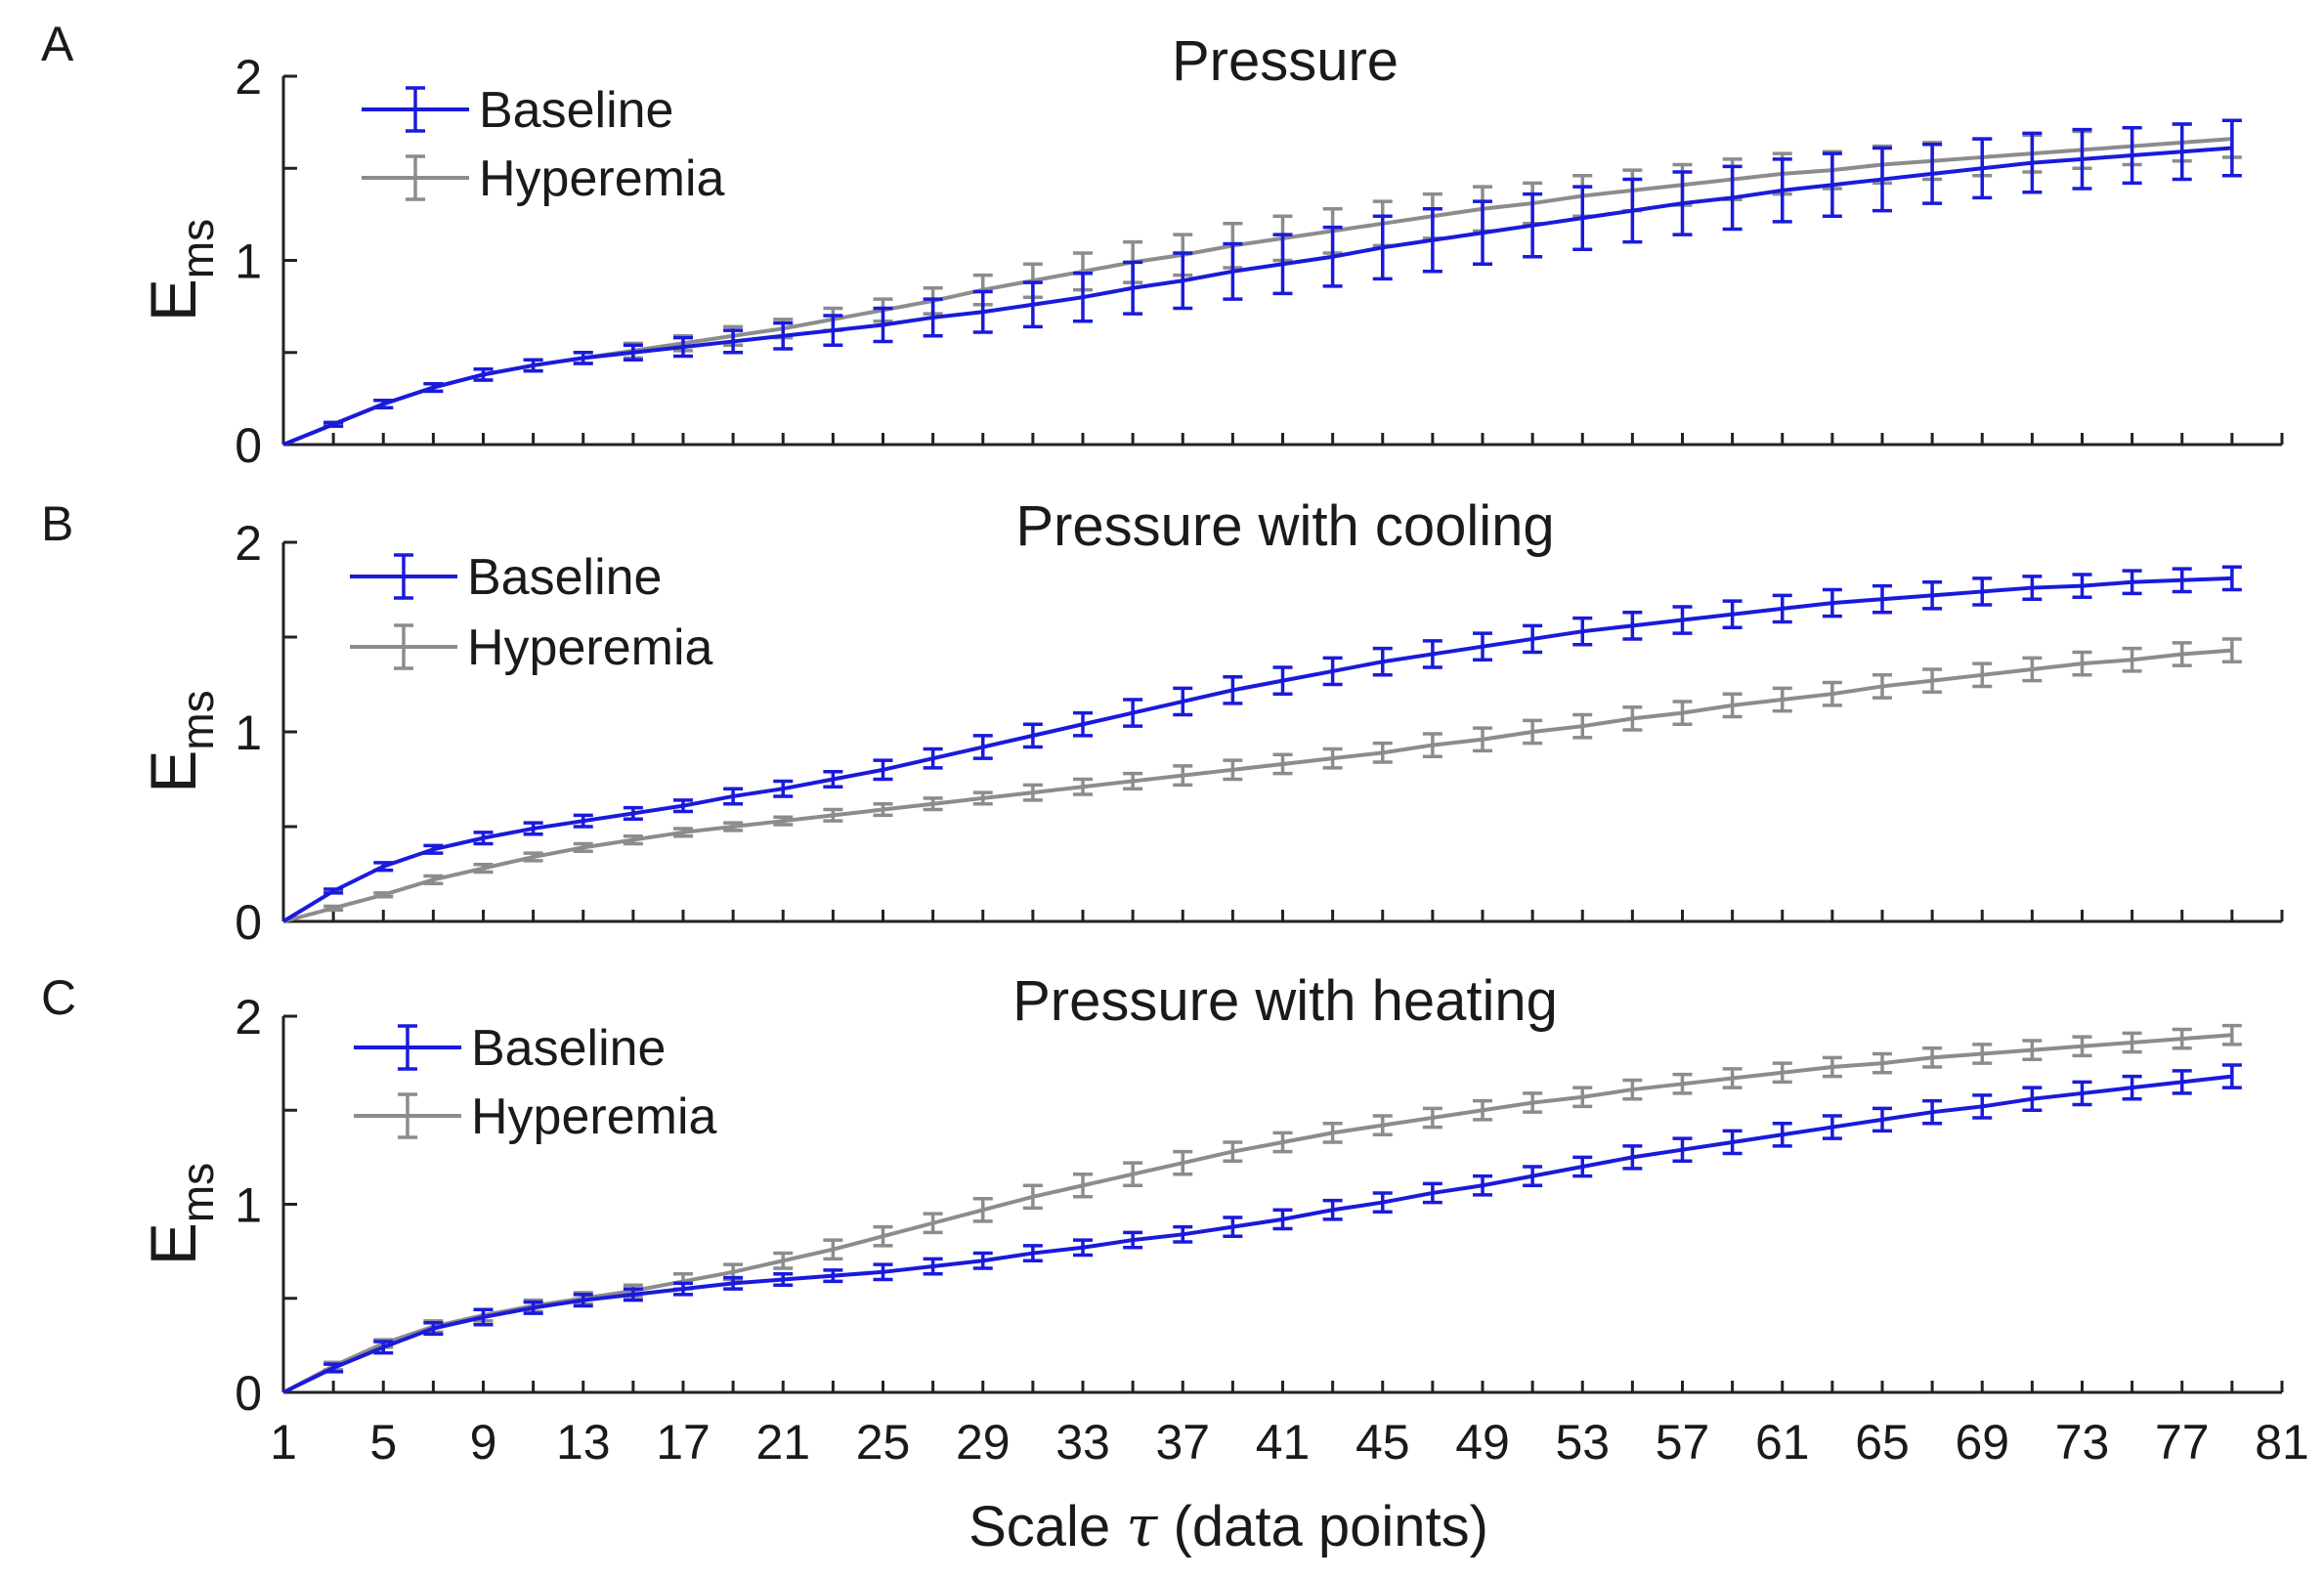  Describe the element at coordinates (683, 1442) in the screenshot. I see `x-tick-label: 17` at that location.